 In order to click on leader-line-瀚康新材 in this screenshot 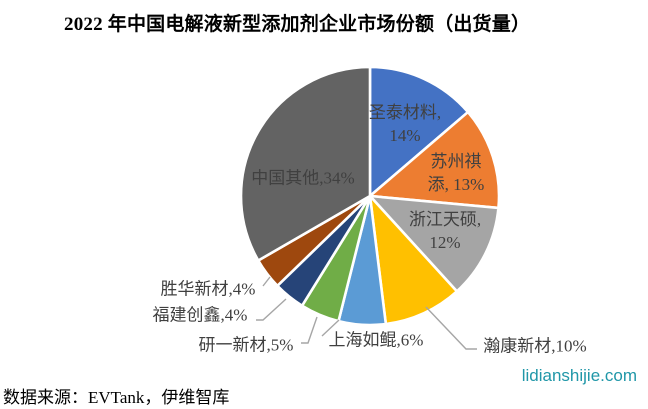, I will do `click(451, 328)`.